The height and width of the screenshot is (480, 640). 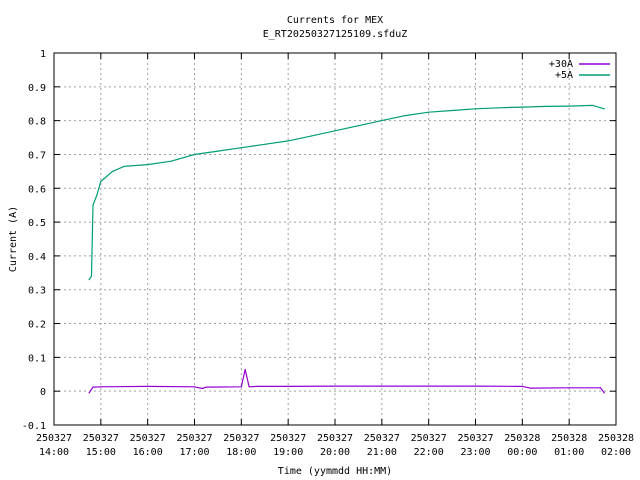 I want to click on y-tick-label: 0, so click(x=43, y=392).